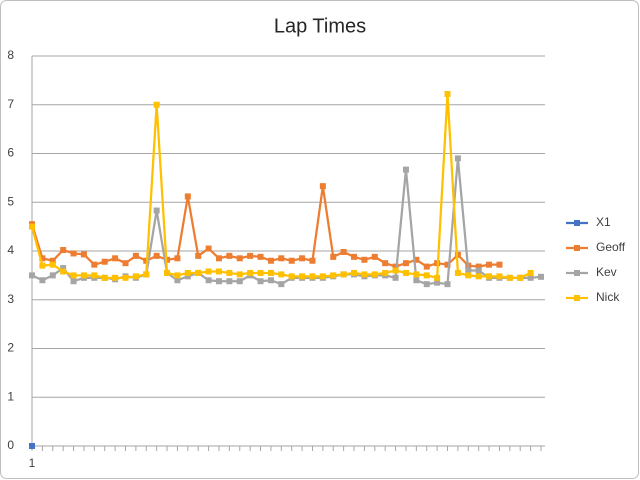 This screenshot has height=480, width=640. Describe the element at coordinates (10, 250) in the screenshot. I see `y-tick-label: 4` at that location.